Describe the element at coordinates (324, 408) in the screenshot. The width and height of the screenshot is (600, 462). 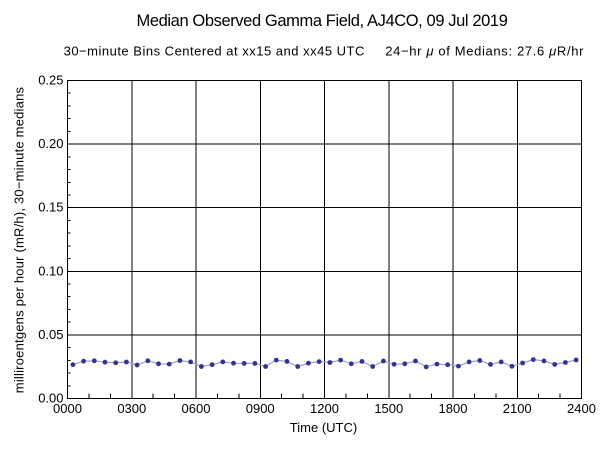
I see `svg-text: 1200` at that location.